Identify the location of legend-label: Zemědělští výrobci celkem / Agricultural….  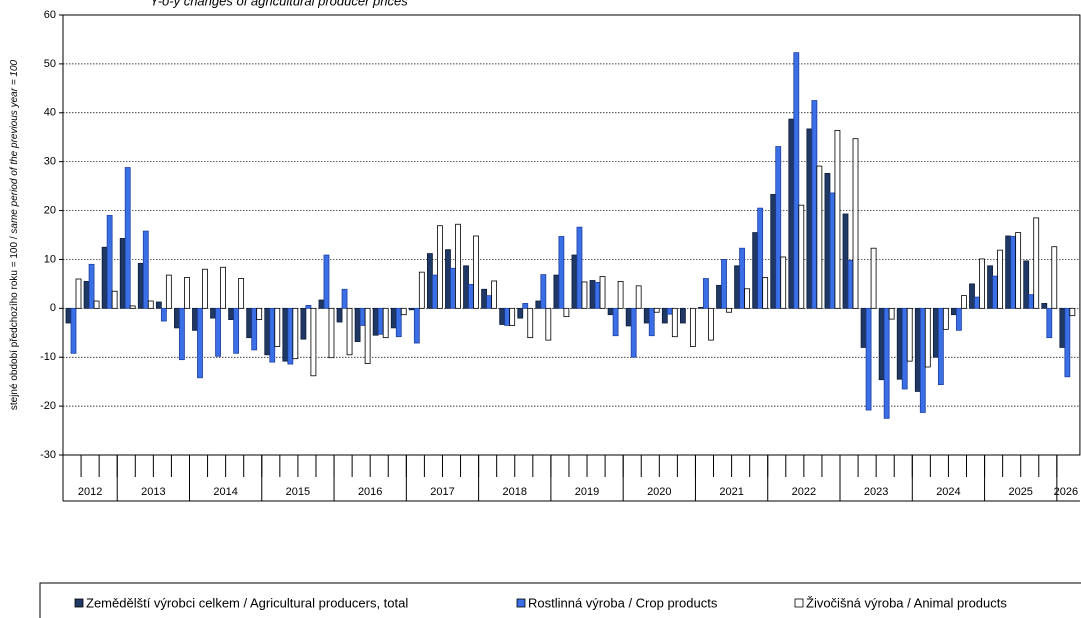
(247, 602).